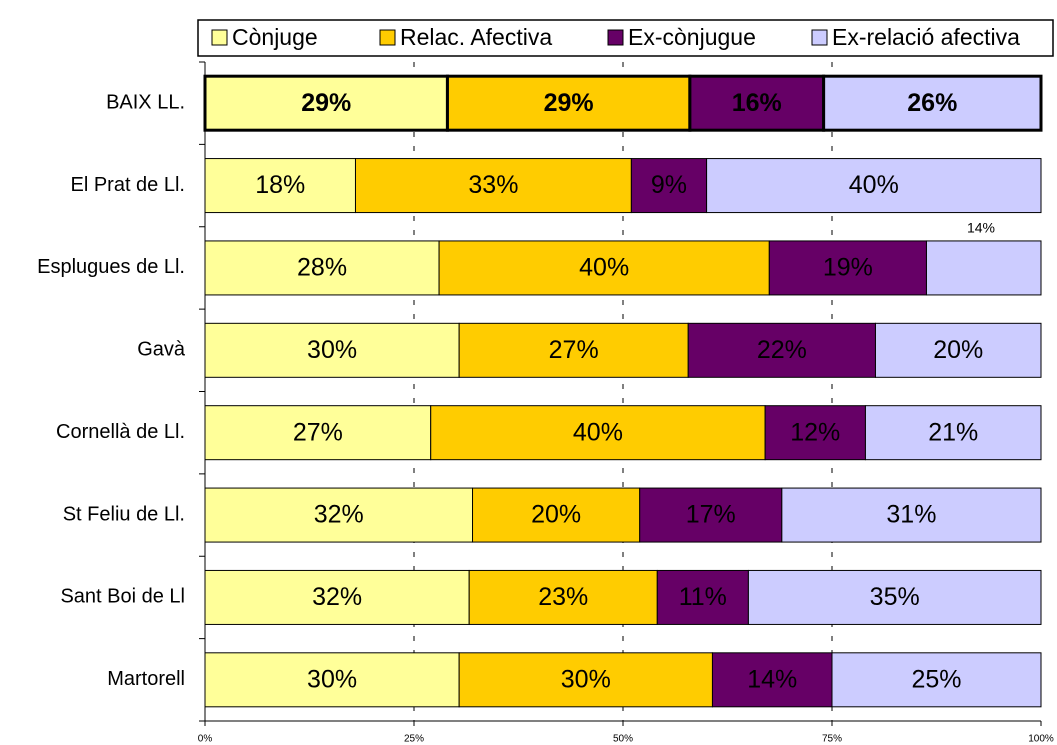  Describe the element at coordinates (832, 739) in the screenshot. I see `x-tick-label: 75%` at that location.